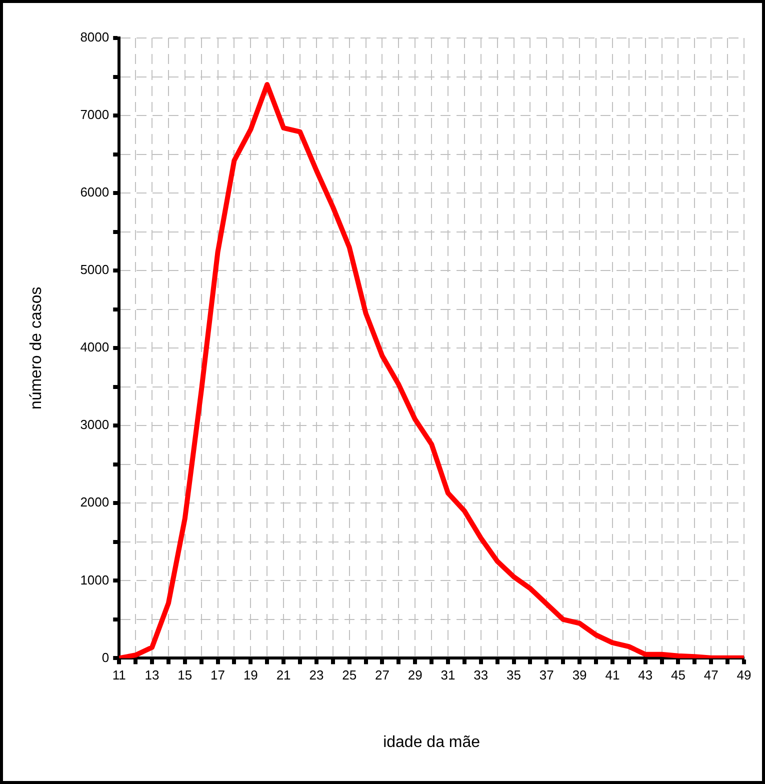 Image resolution: width=765 pixels, height=784 pixels. Describe the element at coordinates (95, 580) in the screenshot. I see `y-tick-label: 1000` at that location.